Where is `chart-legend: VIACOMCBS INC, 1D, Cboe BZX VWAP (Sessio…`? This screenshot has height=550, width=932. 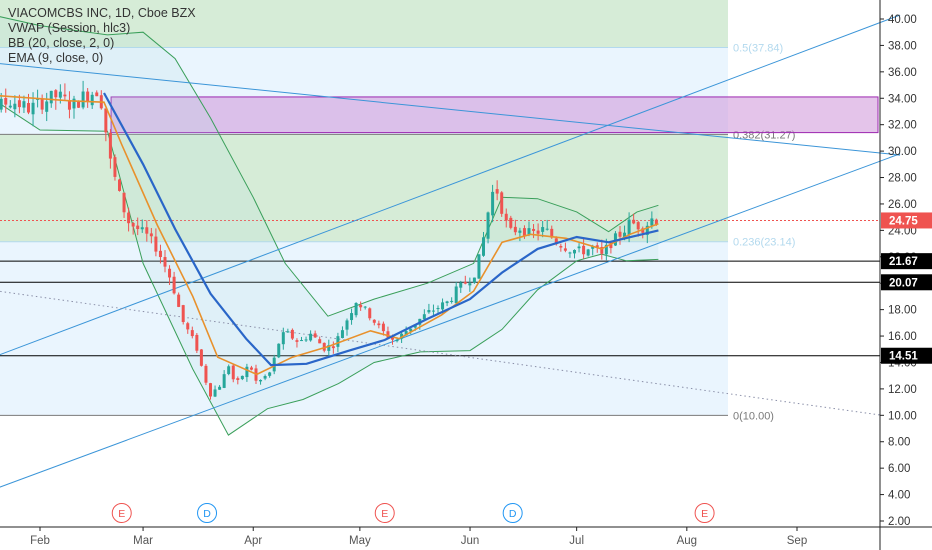
chart-legend: VIACOMCBS INC, 1D, Cboe BZX VWAP (Sessio… is located at coordinates (102, 36).